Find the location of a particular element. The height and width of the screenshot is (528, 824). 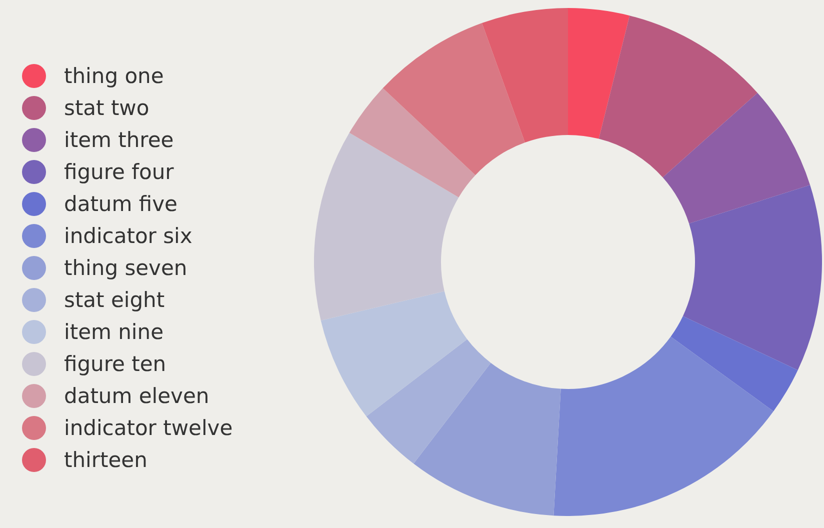

legend-label: thirteen is located at coordinates (106, 460).